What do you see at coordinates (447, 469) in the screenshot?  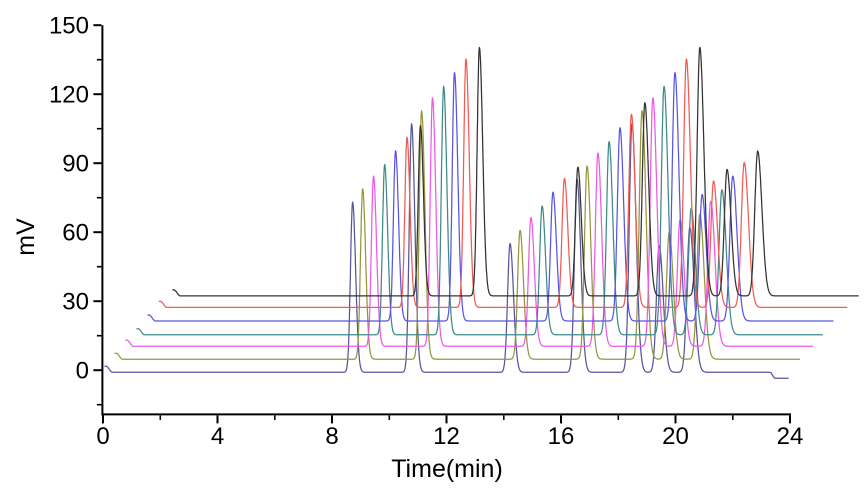 I see `x-axis-title: Time(min)` at bounding box center [447, 469].